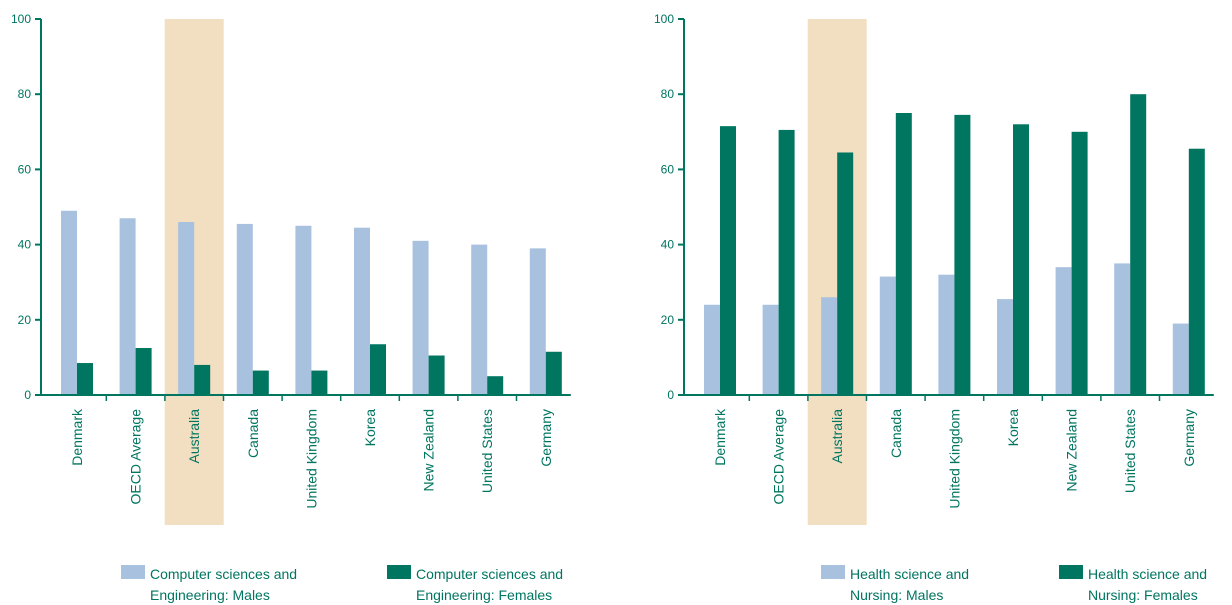  I want to click on legend-label-males: Health science and, so click(909, 574).